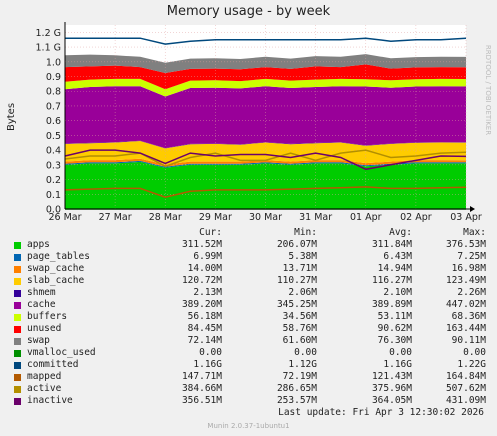 This screenshot has width=497, height=436. I want to click on legend-value-cur: 384.66M, so click(201, 388).